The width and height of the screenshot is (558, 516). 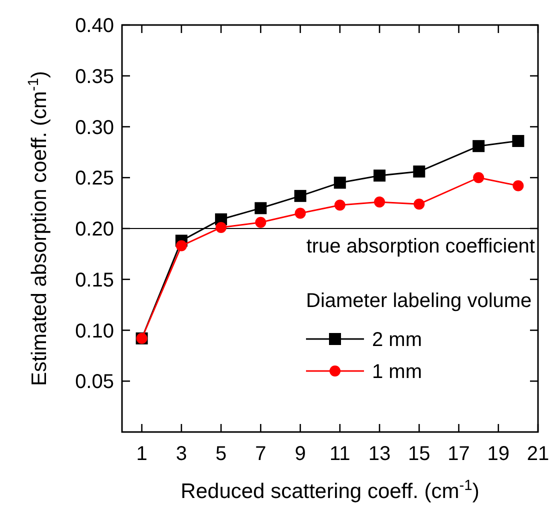 I want to click on x-tick-label: 21, so click(x=538, y=454).